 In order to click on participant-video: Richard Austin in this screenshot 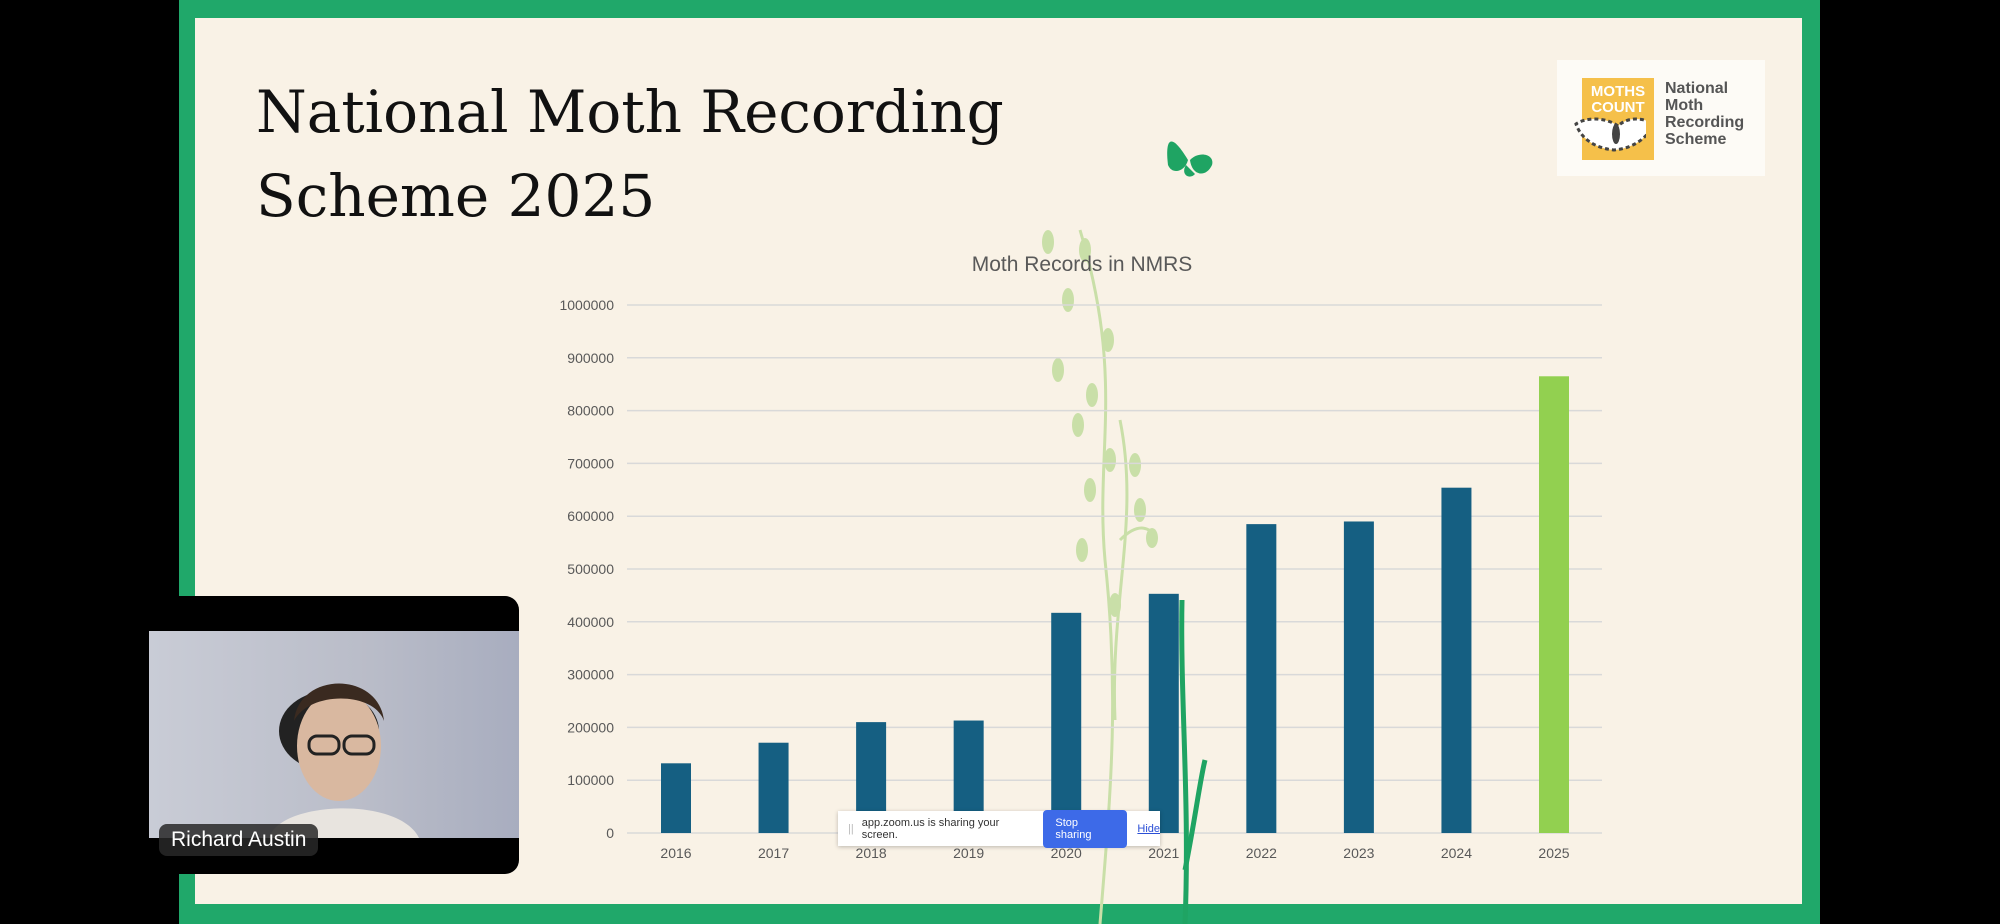, I will do `click(334, 735)`.